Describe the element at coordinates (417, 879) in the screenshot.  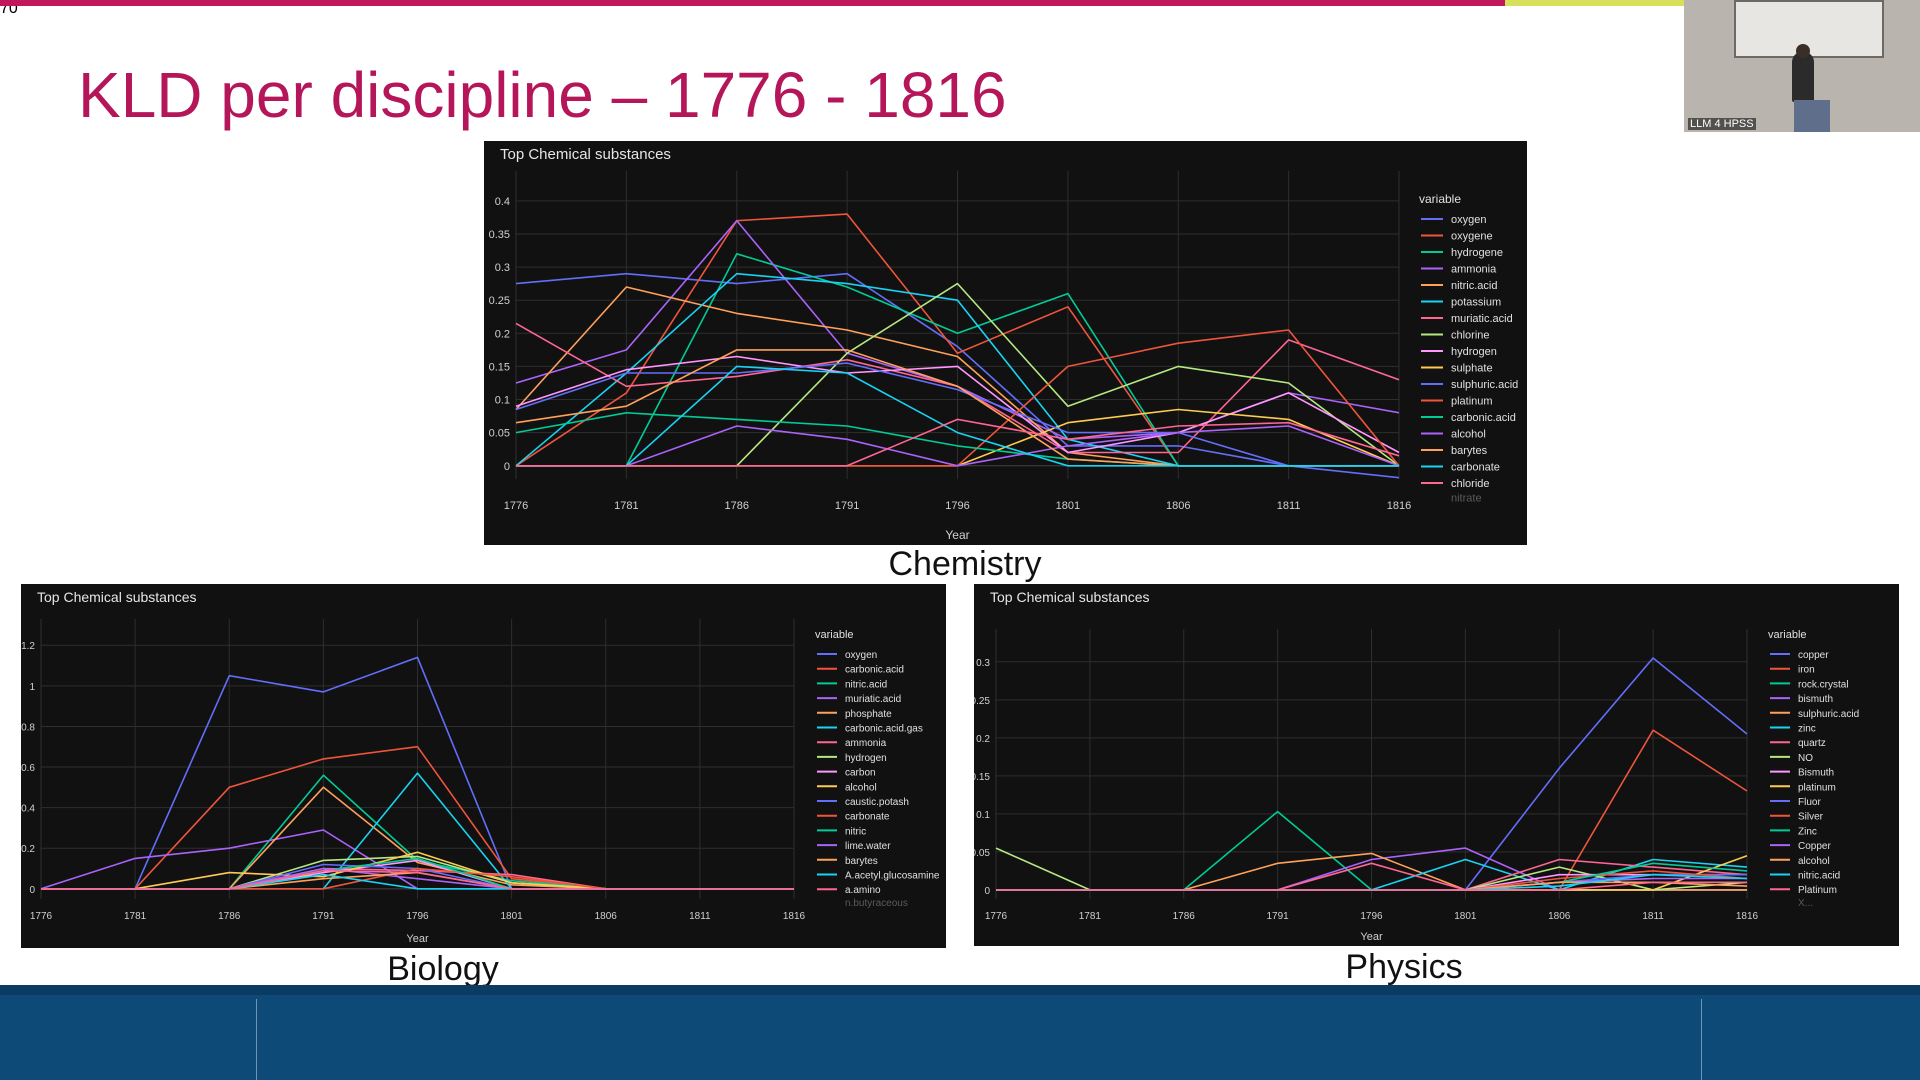
I see `biology-series-line-a-amino` at that location.